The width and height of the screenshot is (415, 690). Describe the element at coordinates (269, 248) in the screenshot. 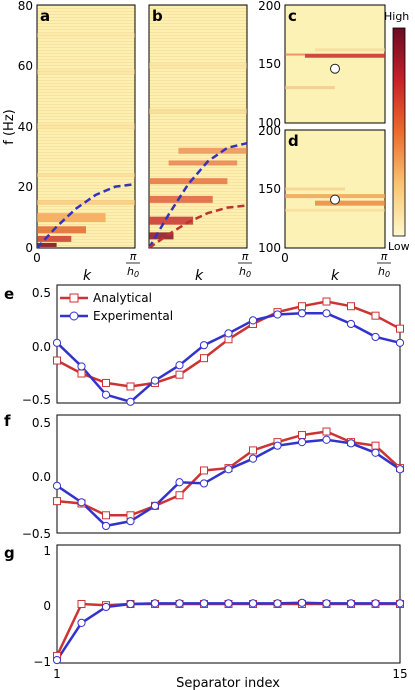

I see `ytick-d-100: 100` at that location.